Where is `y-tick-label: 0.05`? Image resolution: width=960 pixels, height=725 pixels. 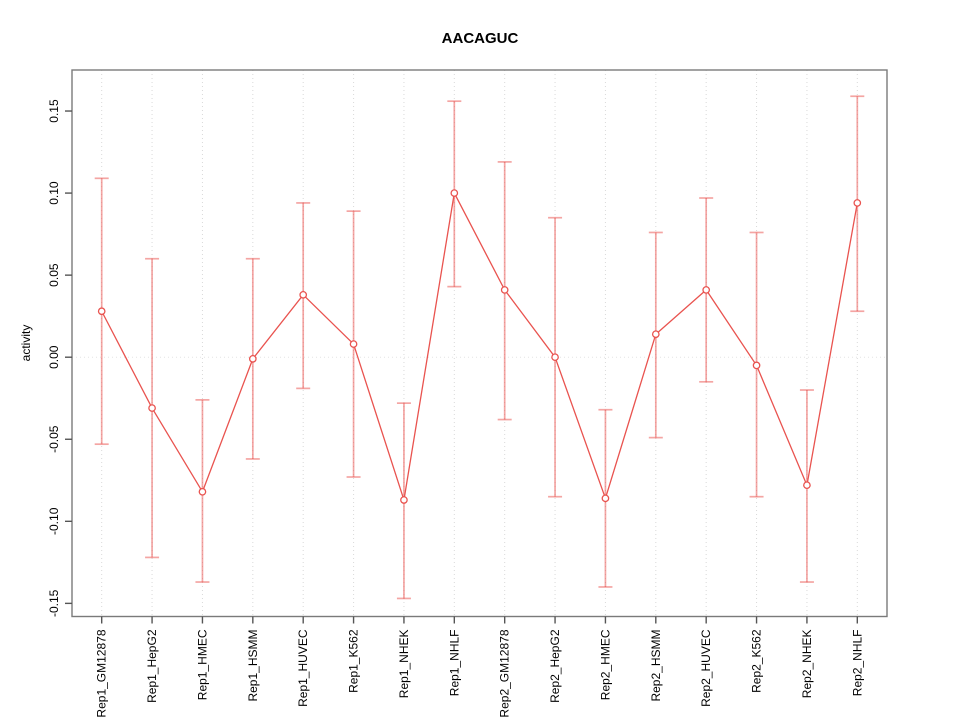 y-tick-label: 0.05 is located at coordinates (54, 275).